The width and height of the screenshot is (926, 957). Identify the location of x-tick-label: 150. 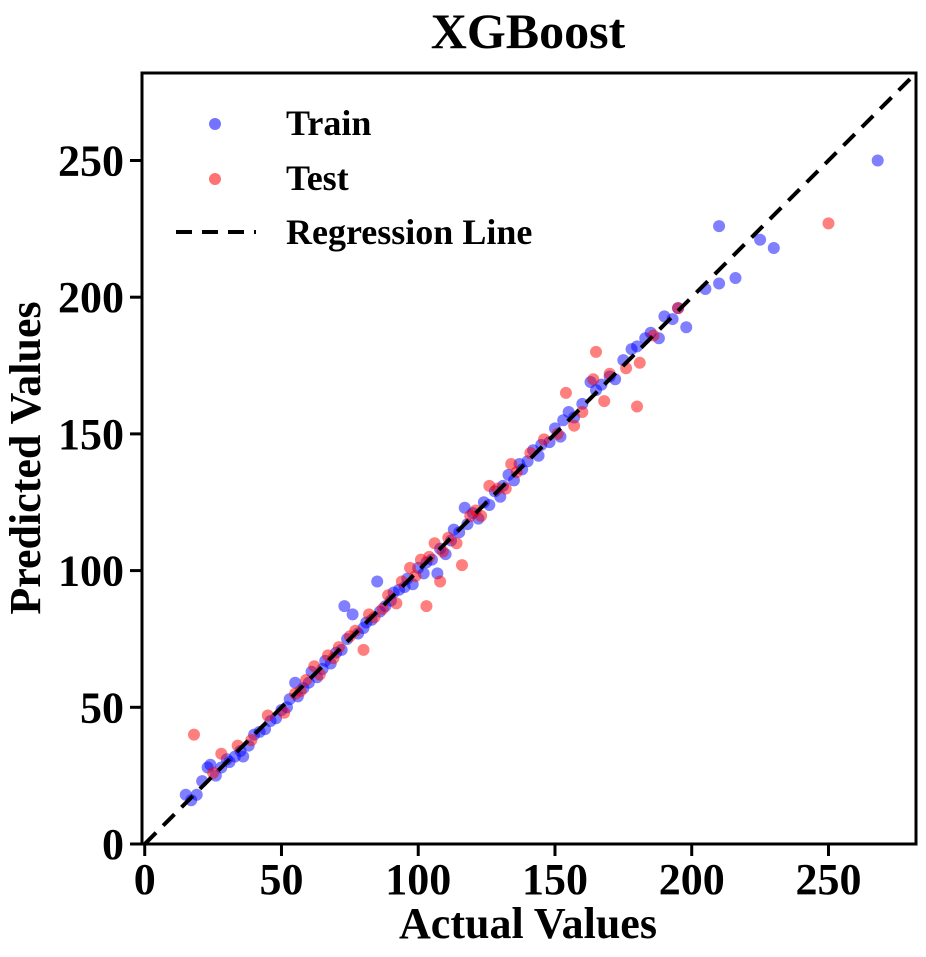
(555, 879).